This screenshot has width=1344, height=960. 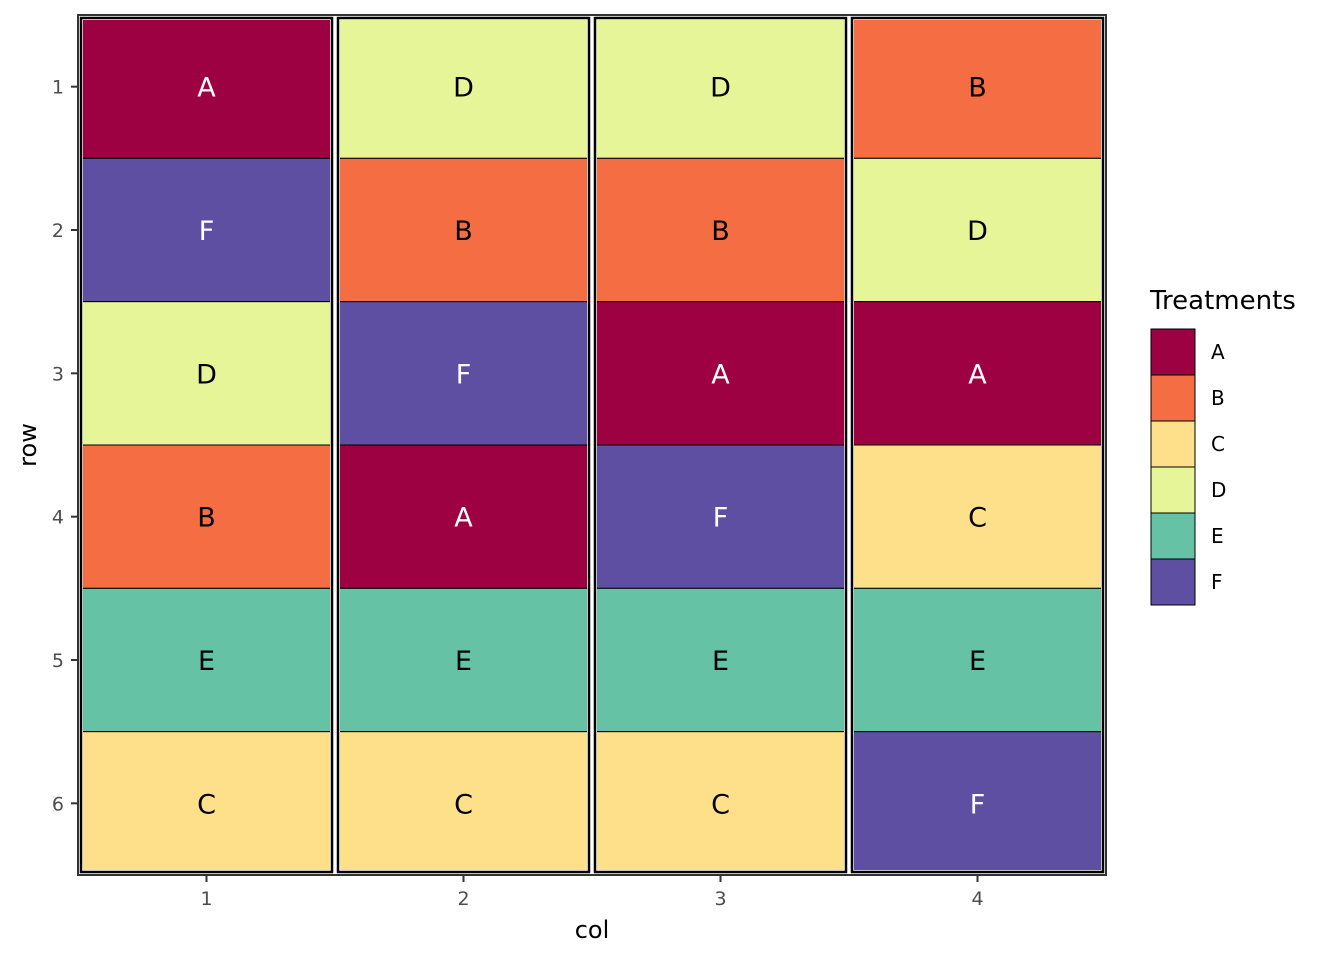 I want to click on cell-c3-r6, so click(x=720, y=803).